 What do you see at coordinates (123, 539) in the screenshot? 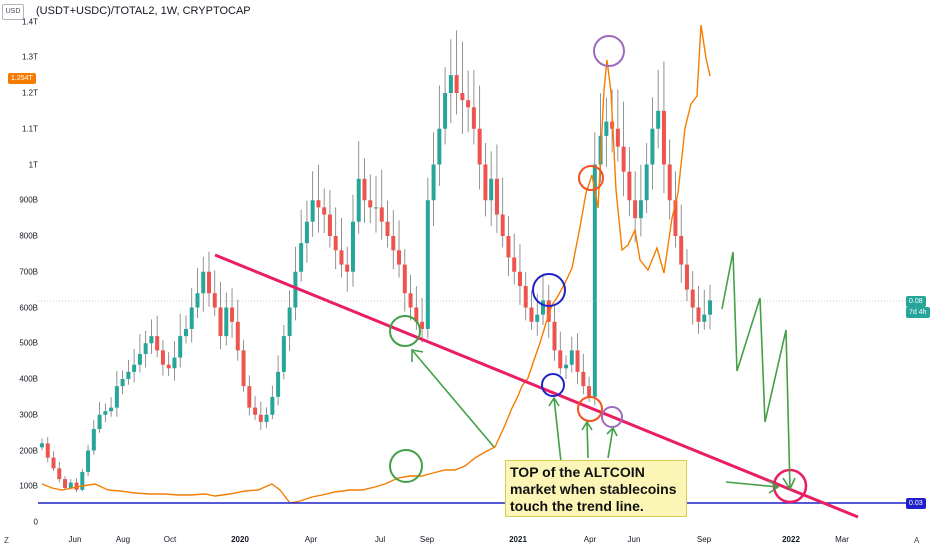
I see `x-tick-label: Aug` at bounding box center [123, 539].